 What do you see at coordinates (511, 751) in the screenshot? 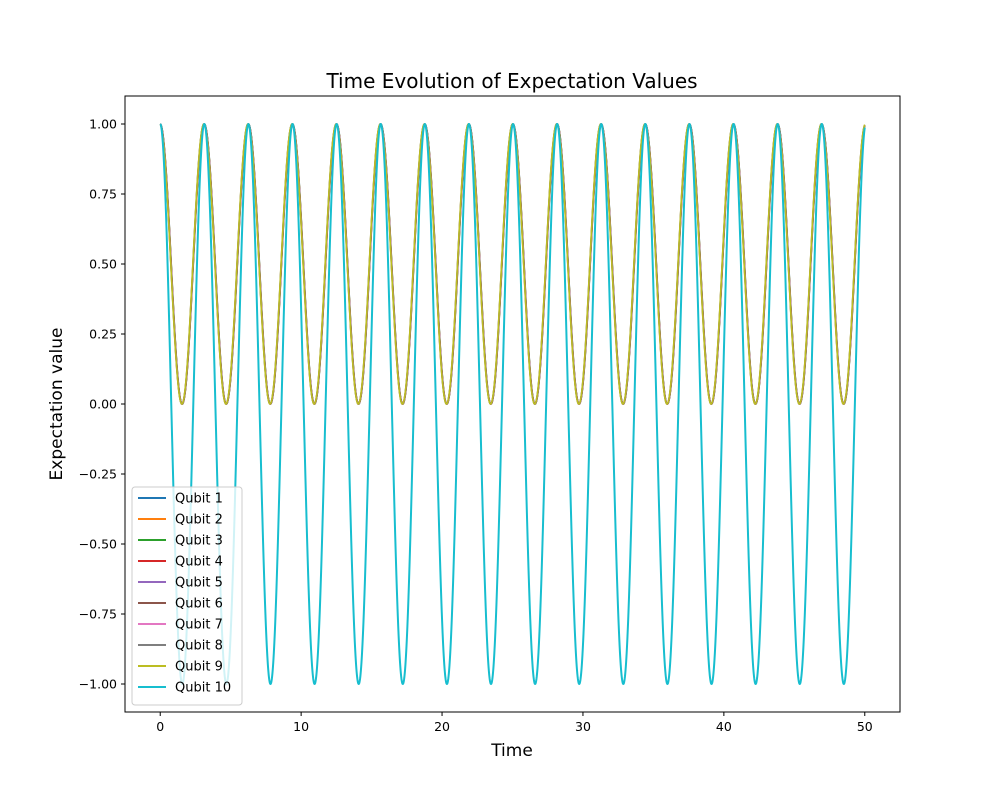
I see `x-axis-label: Time` at bounding box center [511, 751].